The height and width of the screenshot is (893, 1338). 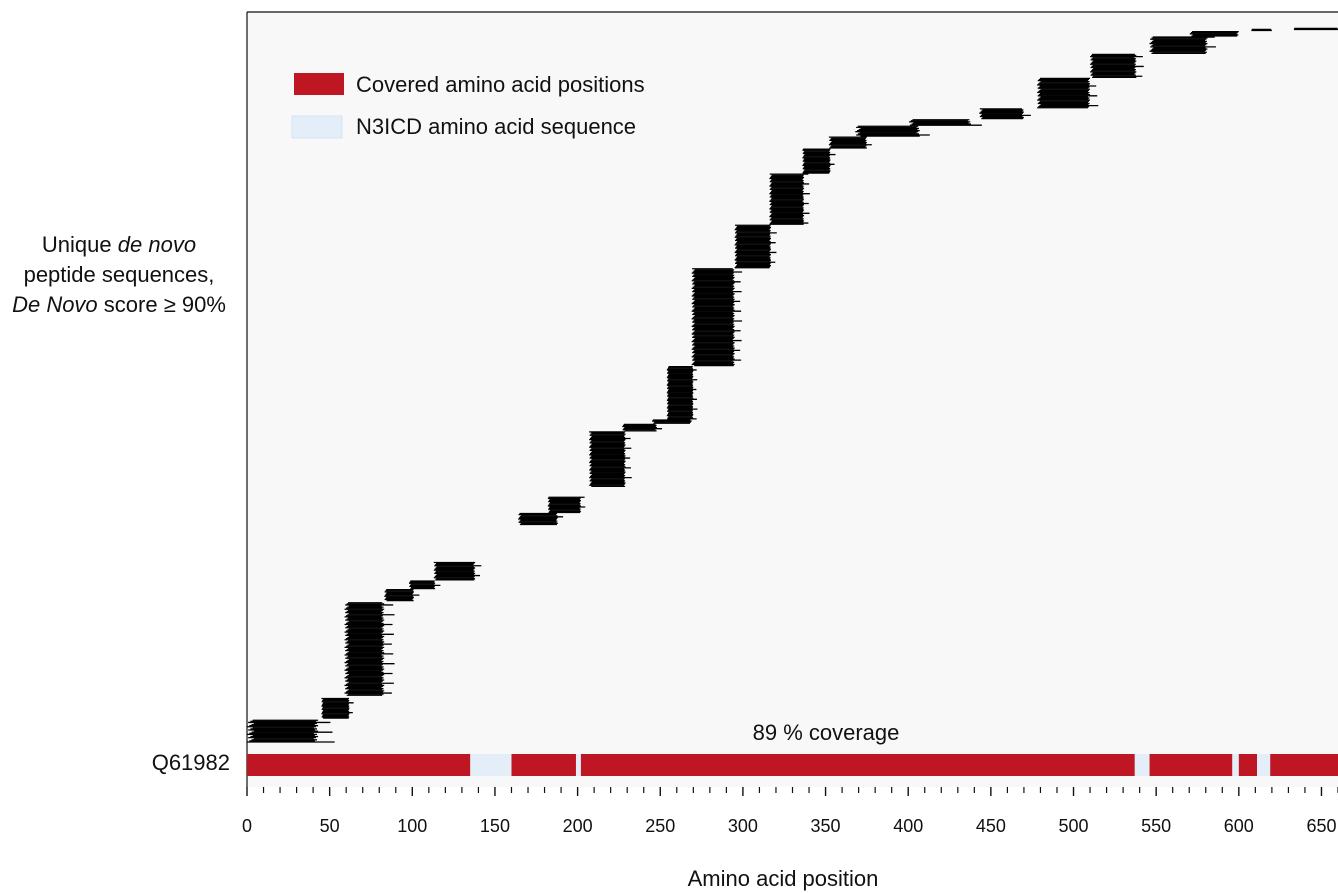 What do you see at coordinates (330, 826) in the screenshot?
I see `x-tick-label: 50` at bounding box center [330, 826].